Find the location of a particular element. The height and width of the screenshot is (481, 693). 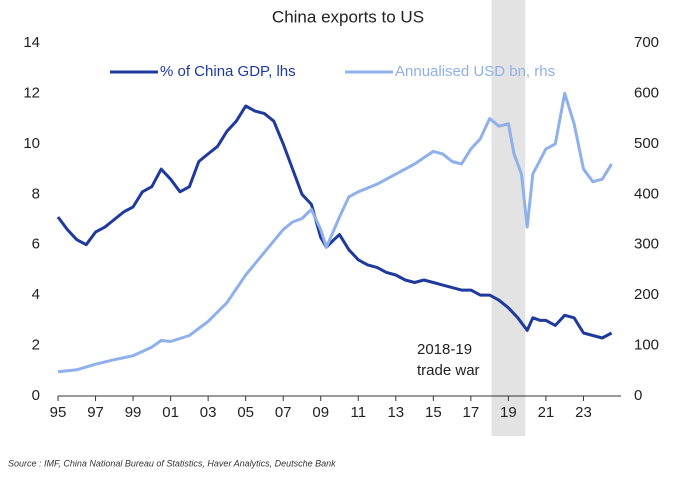

legend-label: % of China GDP, lhs is located at coordinates (228, 71).